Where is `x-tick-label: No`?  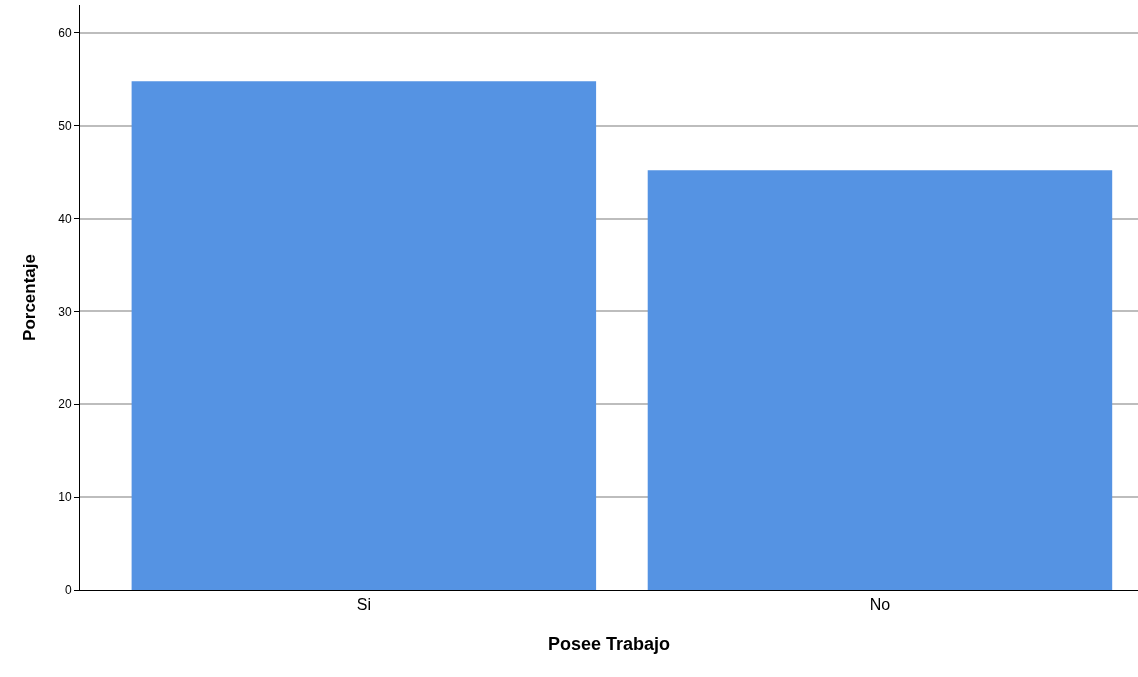
x-tick-label: No is located at coordinates (880, 605).